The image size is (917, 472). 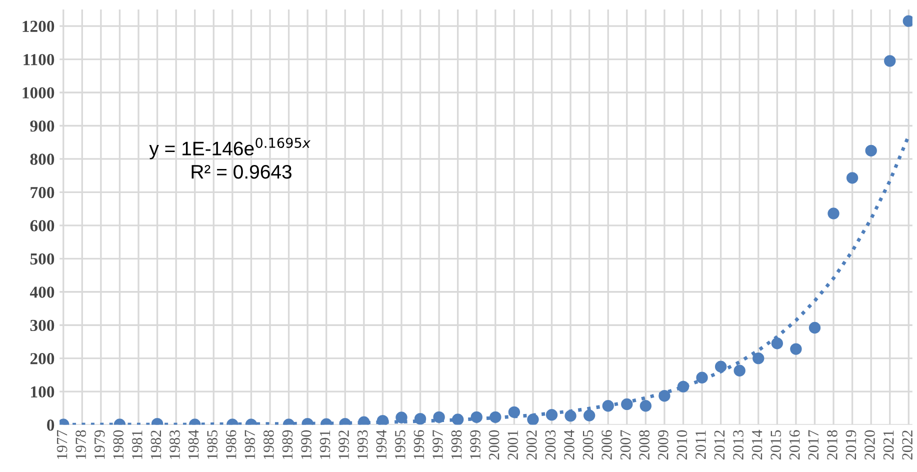 What do you see at coordinates (99, 444) in the screenshot?
I see `x-tick-label: 1979` at bounding box center [99, 444].